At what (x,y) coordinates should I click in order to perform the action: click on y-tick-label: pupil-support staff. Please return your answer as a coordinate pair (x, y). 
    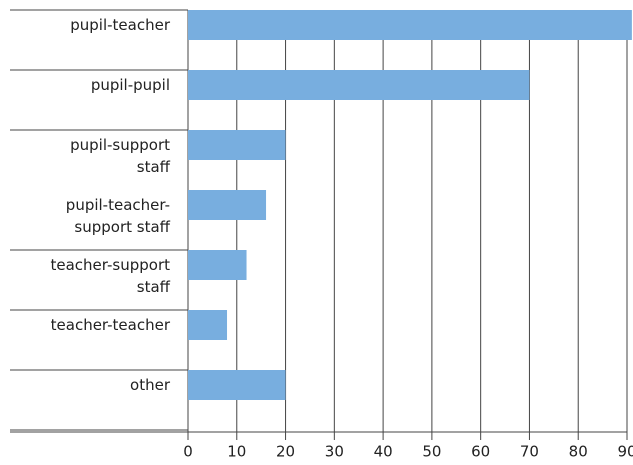
    Looking at the image, I should click on (120, 156).